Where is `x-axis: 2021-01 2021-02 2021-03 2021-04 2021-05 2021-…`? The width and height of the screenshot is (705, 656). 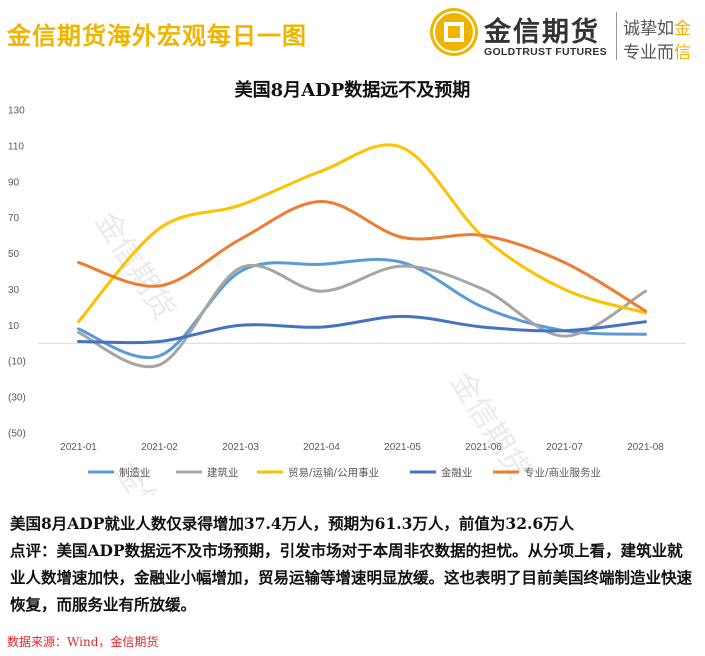 x-axis: 2021-01 2021-02 2021-03 2021-04 2021-05 2021-… is located at coordinates (362, 447).